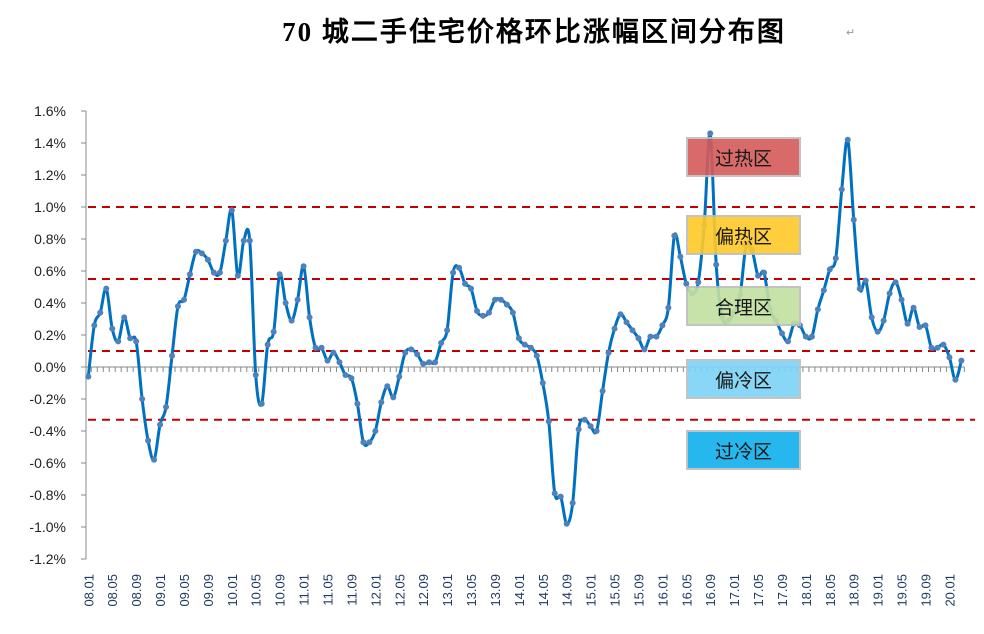 The width and height of the screenshot is (984, 634). Describe the element at coordinates (304, 590) in the screenshot. I see `x-tick-label: 11.01` at that location.